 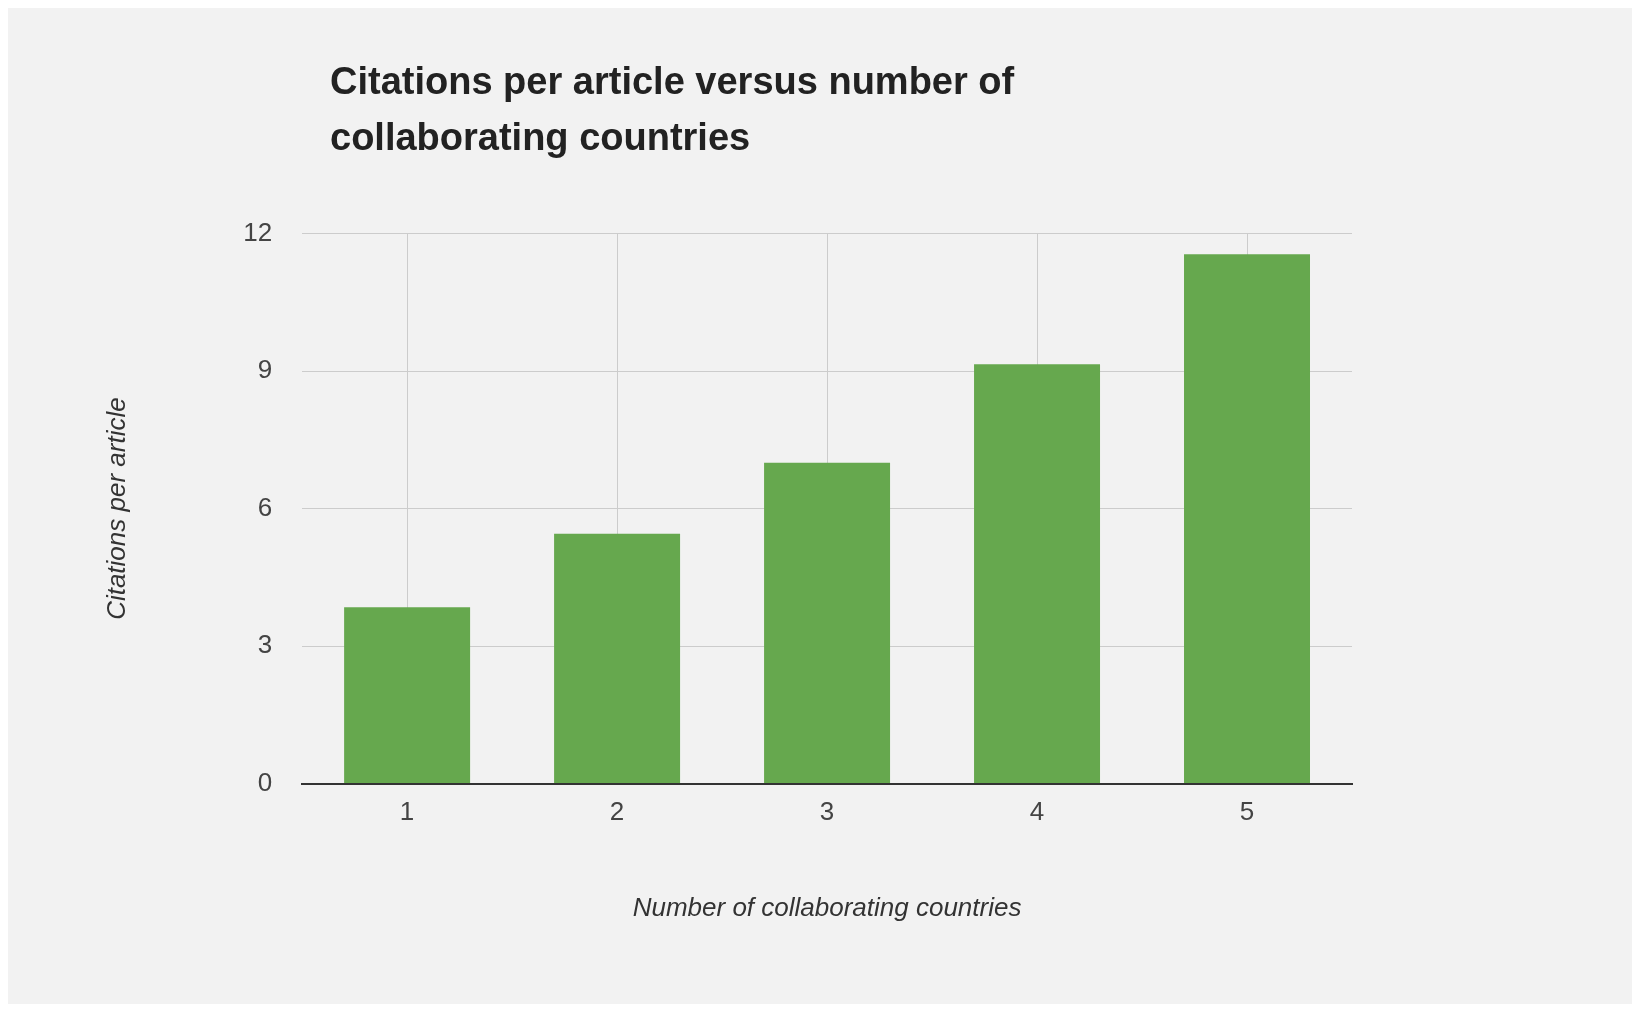 What do you see at coordinates (265, 369) in the screenshot?
I see `y-tick-label: 9` at bounding box center [265, 369].